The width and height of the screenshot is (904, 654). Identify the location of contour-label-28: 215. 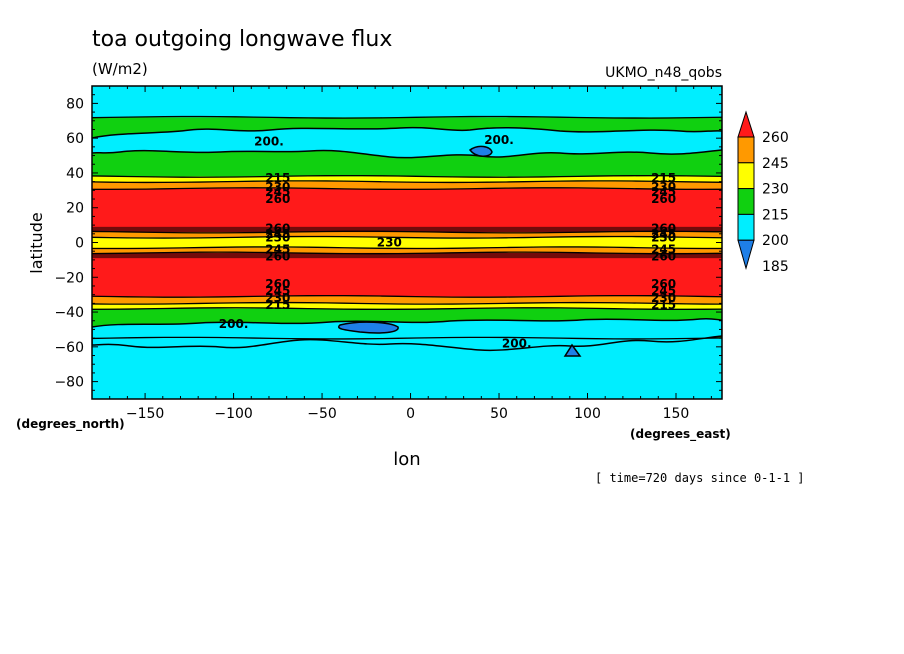
(663, 305).